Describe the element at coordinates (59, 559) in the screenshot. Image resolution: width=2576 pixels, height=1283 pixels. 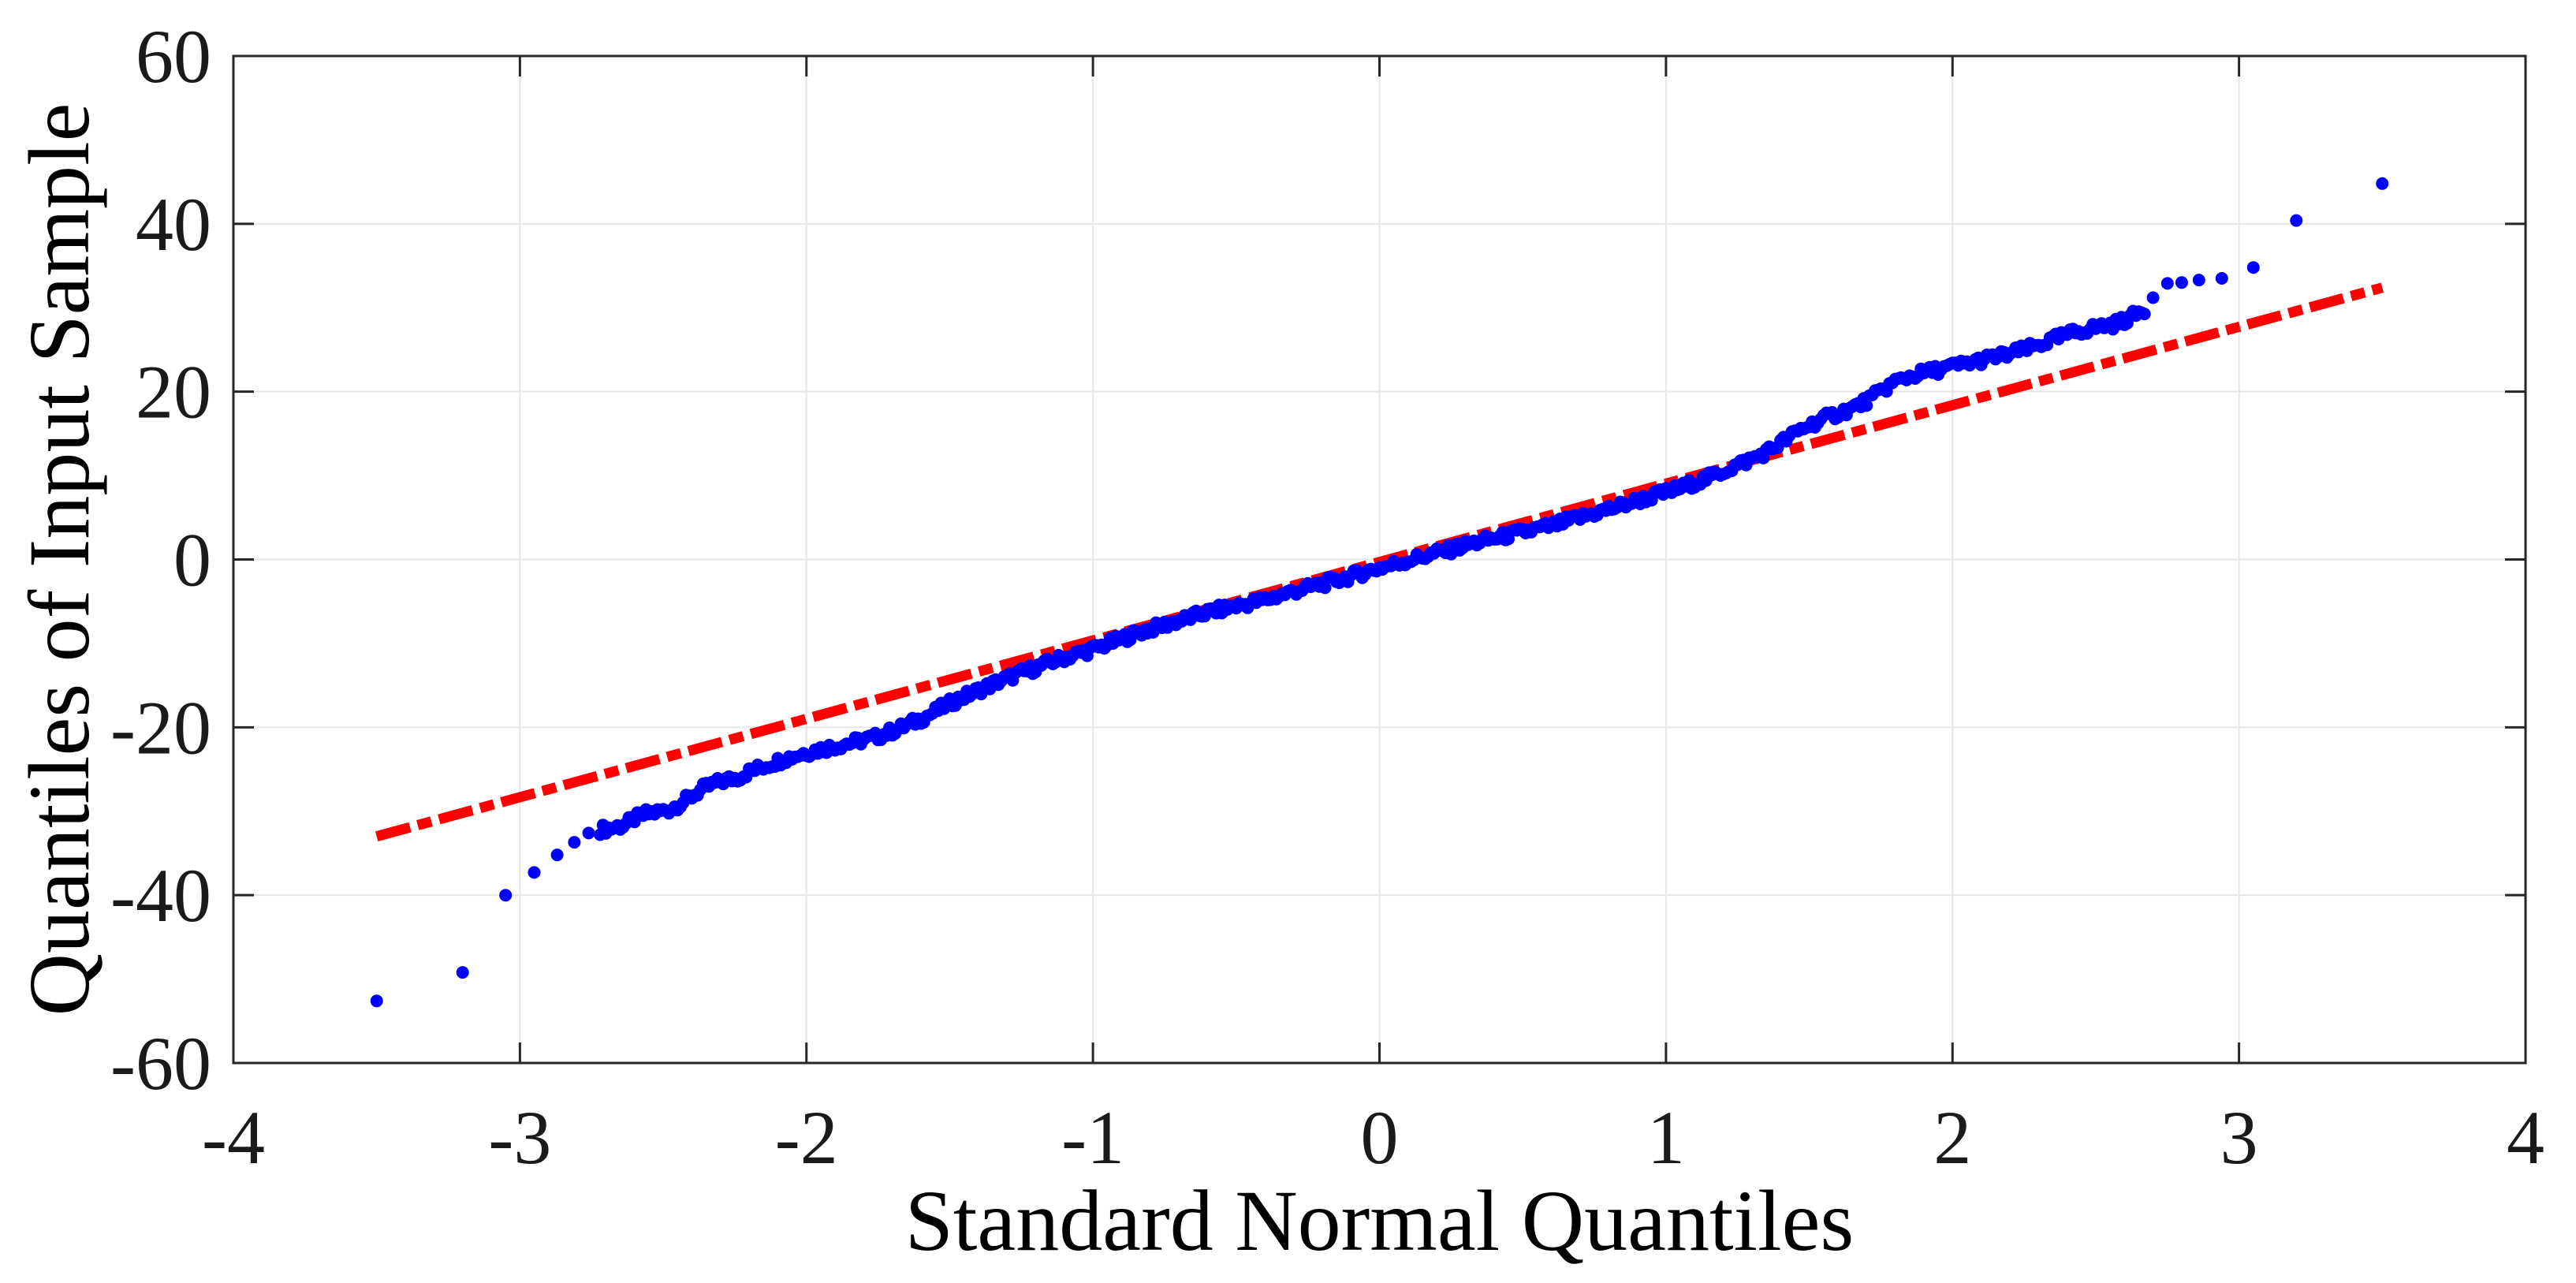
I see `y-axis-title: Quantiles of Input Sample` at that location.